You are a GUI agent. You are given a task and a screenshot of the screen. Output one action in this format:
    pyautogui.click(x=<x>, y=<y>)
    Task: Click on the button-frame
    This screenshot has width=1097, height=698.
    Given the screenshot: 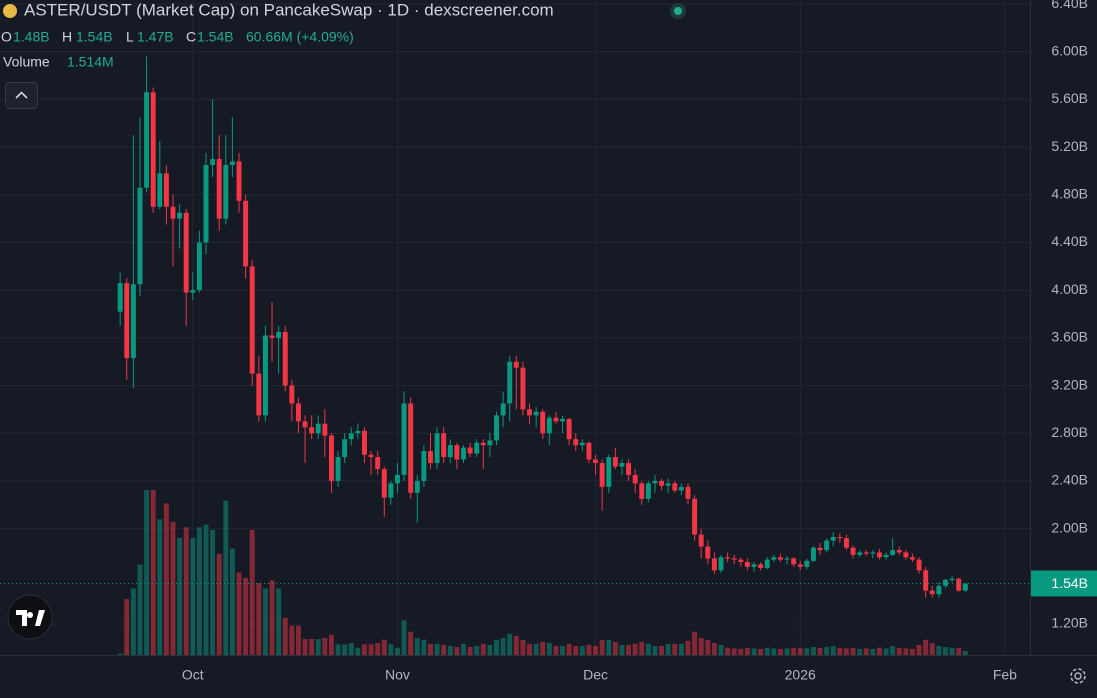 What is the action you would take?
    pyautogui.click(x=21, y=95)
    